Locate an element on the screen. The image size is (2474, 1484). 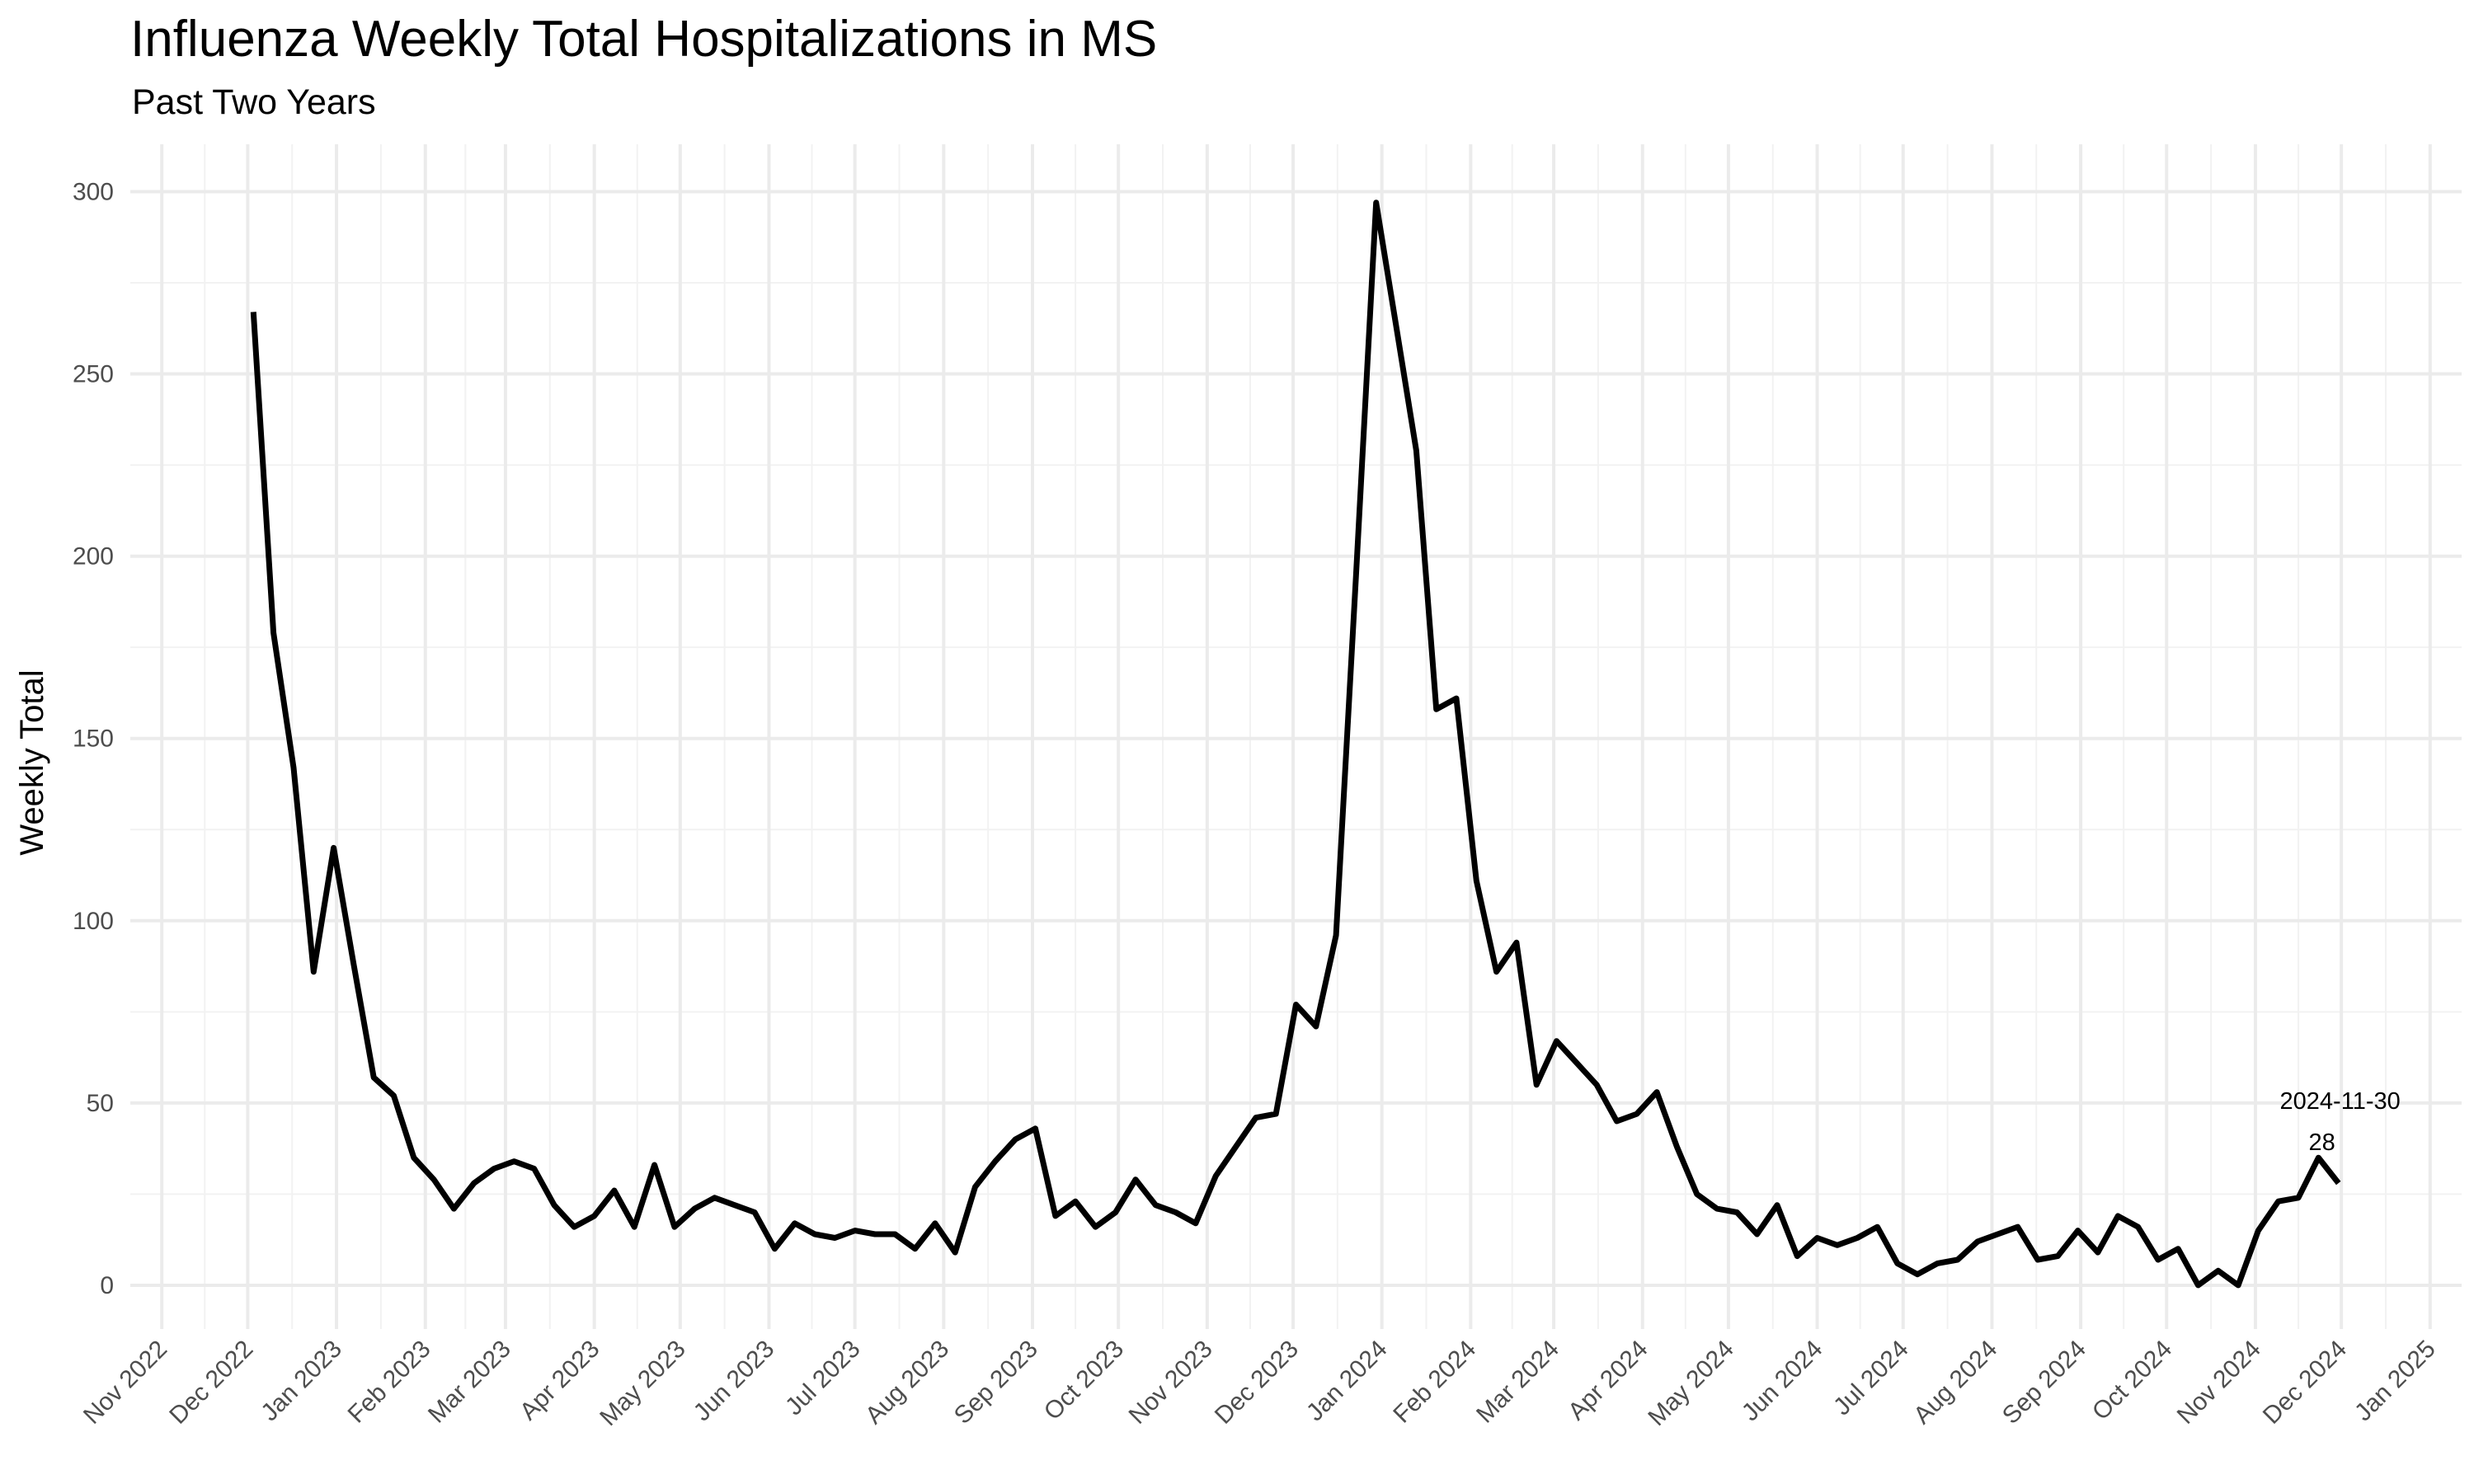
x-tick-label: Nov 2022 is located at coordinates (125, 1383).